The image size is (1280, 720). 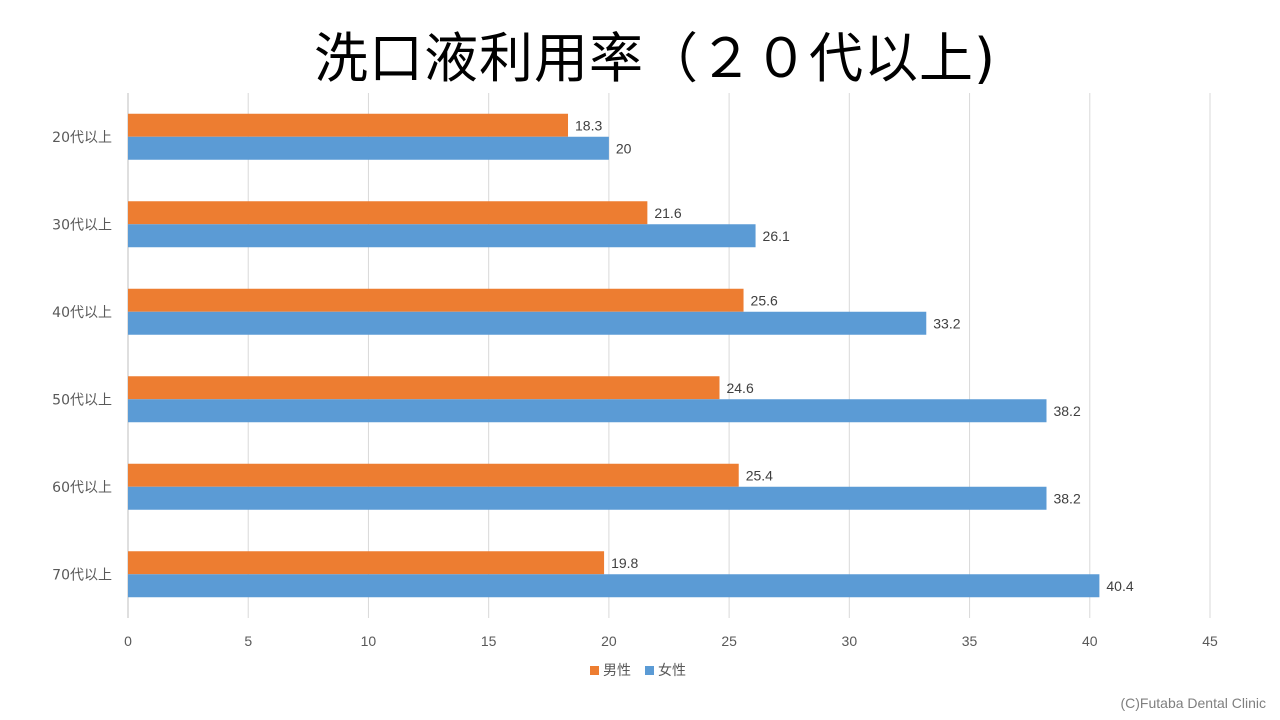 What do you see at coordinates (82, 313) in the screenshot?
I see `category-label: 40代以上` at bounding box center [82, 313].